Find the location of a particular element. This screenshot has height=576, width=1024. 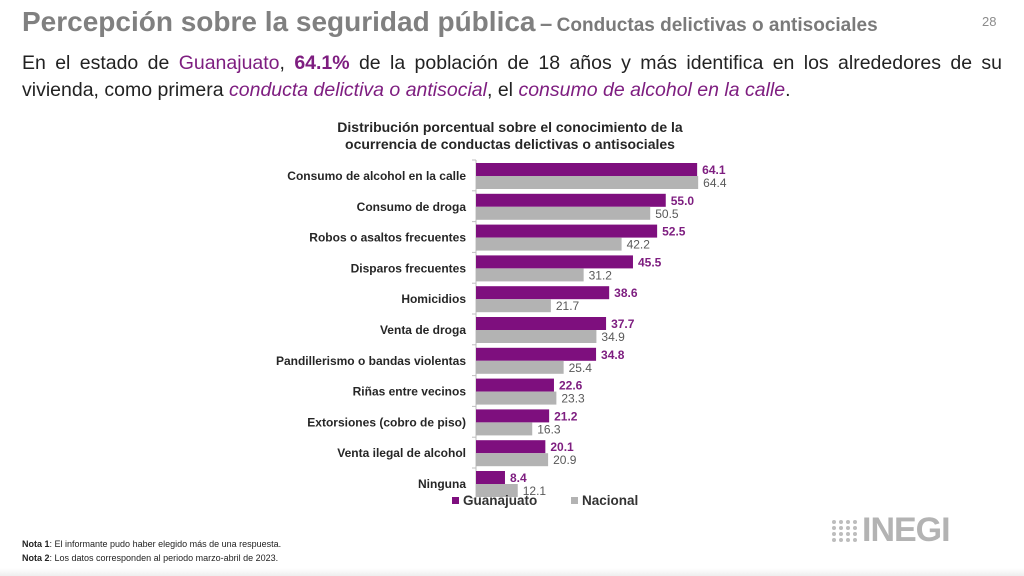

data-label-nacional: 50.5 is located at coordinates (667, 214).